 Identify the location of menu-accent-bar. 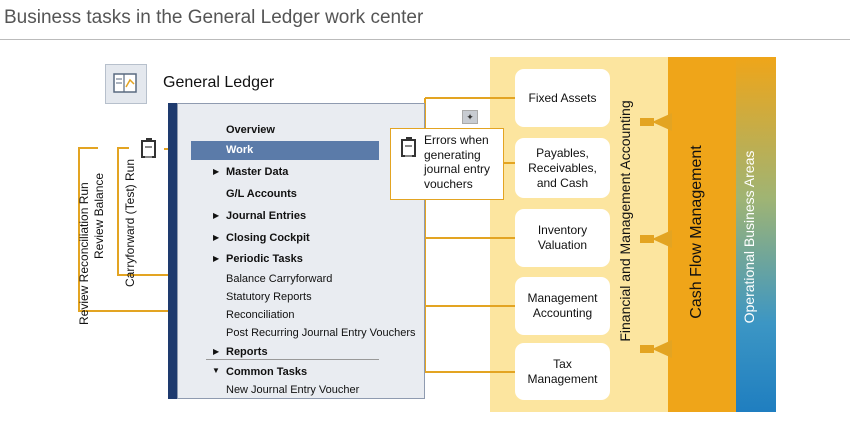
(172, 251).